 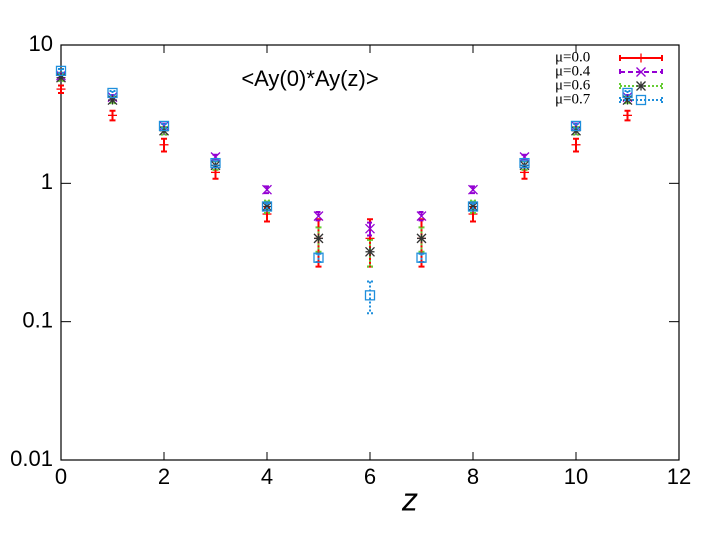 I want to click on y-tick-label: 0.01, so click(x=31, y=458).